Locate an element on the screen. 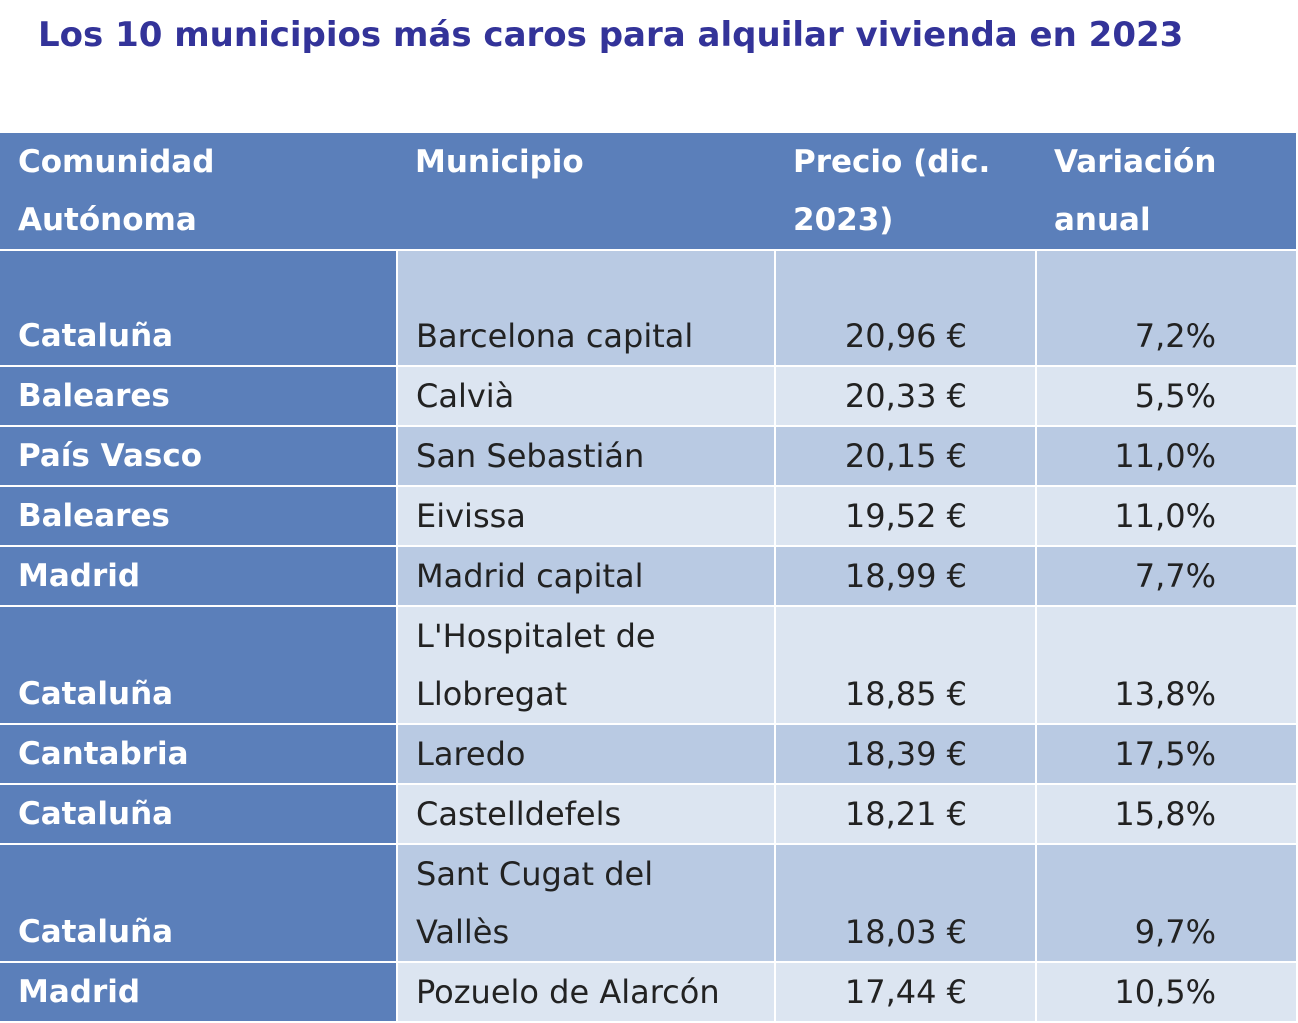  municipality-cell: Barcelona capital is located at coordinates (585, 308).